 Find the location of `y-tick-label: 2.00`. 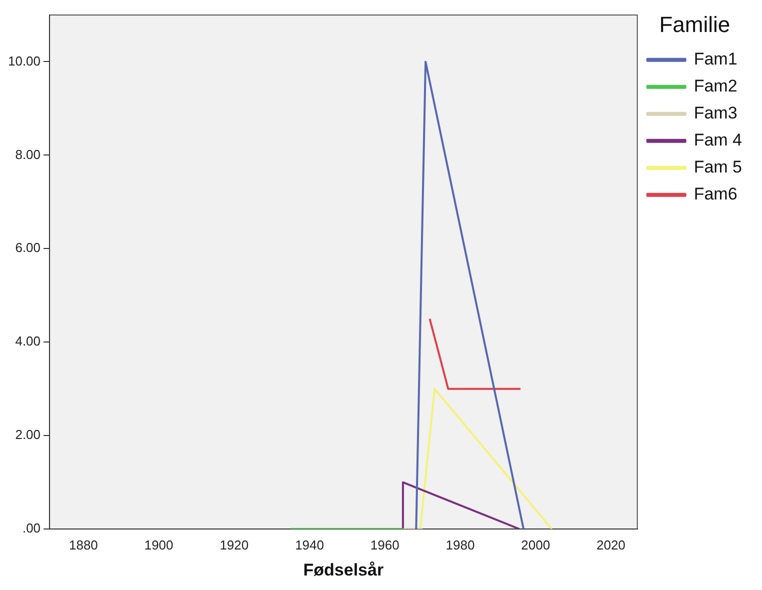

y-tick-label: 2.00 is located at coordinates (28, 434).